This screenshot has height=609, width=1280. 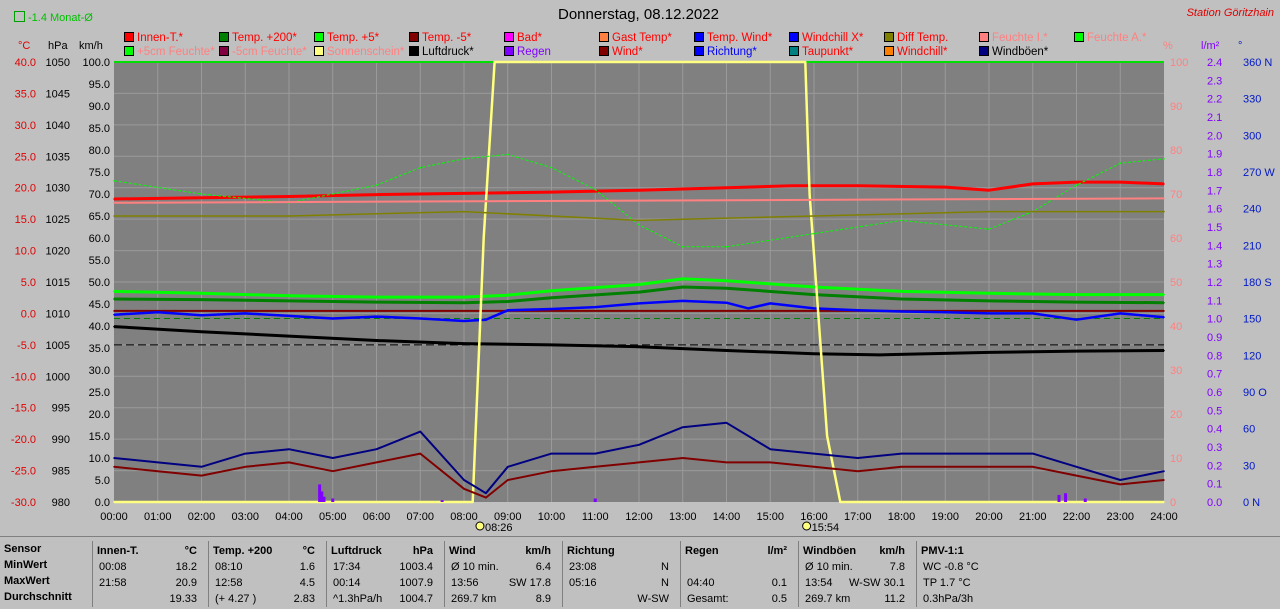 I want to click on temp-tick-label: -15.0, so click(x=23, y=409).